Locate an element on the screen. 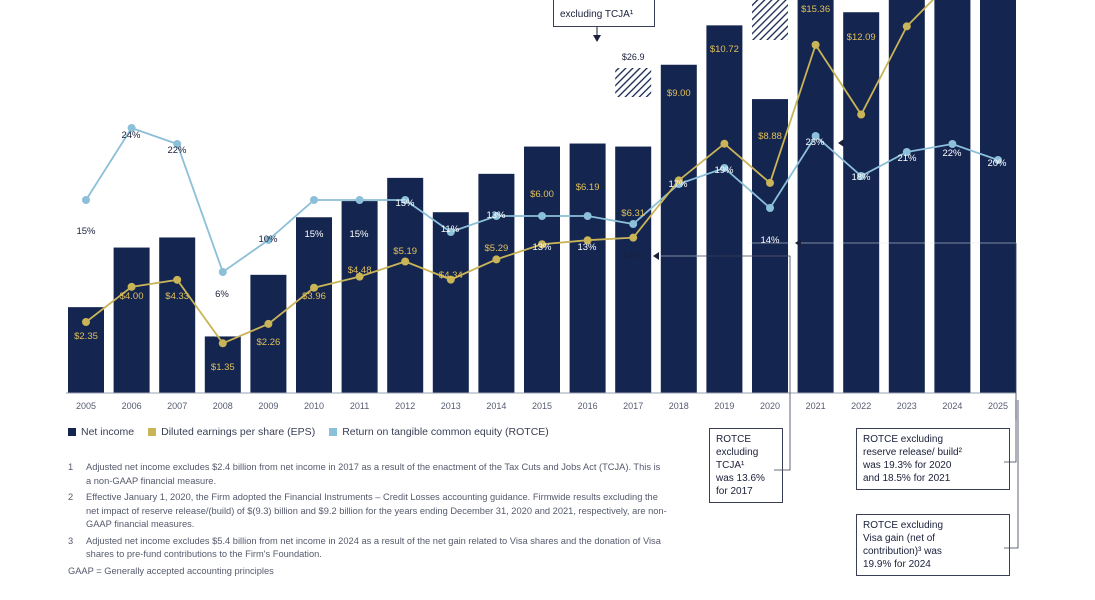  rotce-point-2014 is located at coordinates (496, 216).